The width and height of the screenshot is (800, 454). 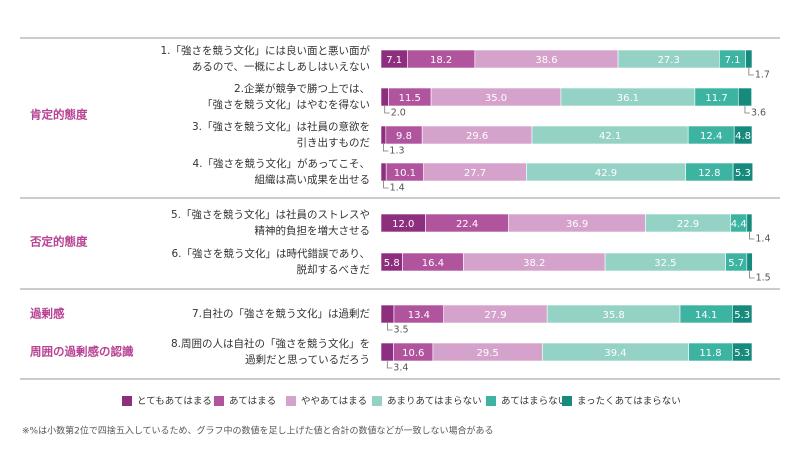 I want to click on value-label: 1.5, so click(x=763, y=278).